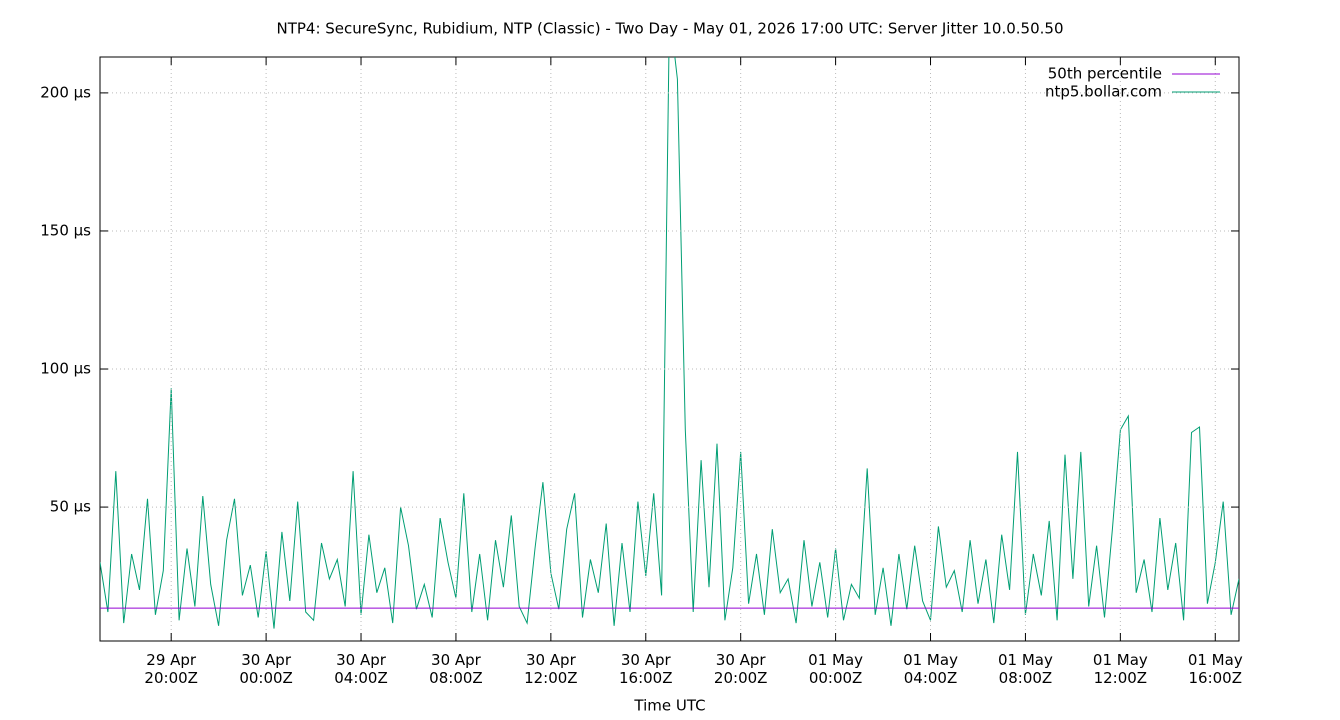  What do you see at coordinates (65, 369) in the screenshot?
I see `y-tick-label: 100 µs` at bounding box center [65, 369].